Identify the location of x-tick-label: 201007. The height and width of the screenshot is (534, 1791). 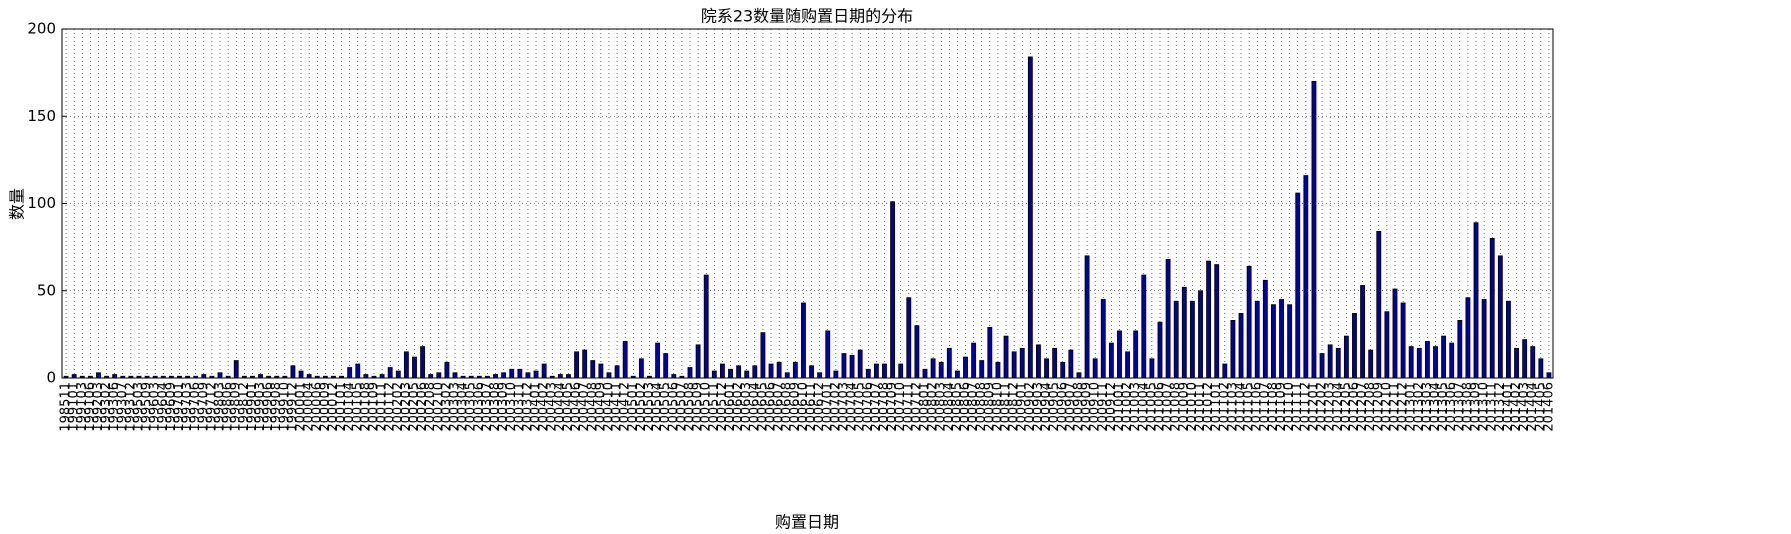
(1168, 407).